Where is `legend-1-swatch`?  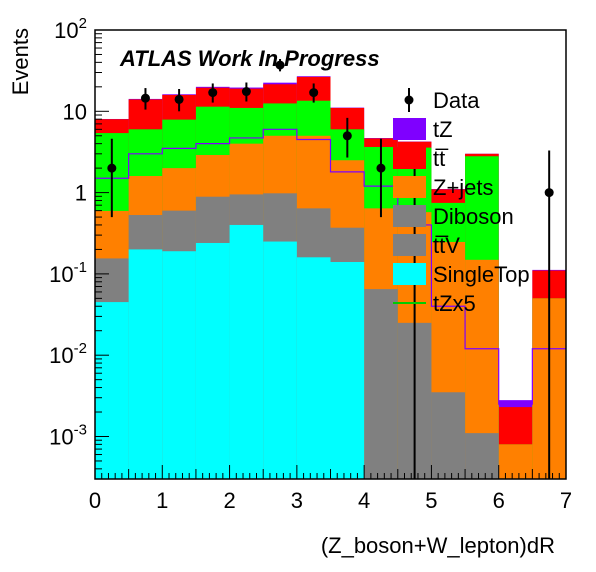
legend-1-swatch is located at coordinates (409, 129).